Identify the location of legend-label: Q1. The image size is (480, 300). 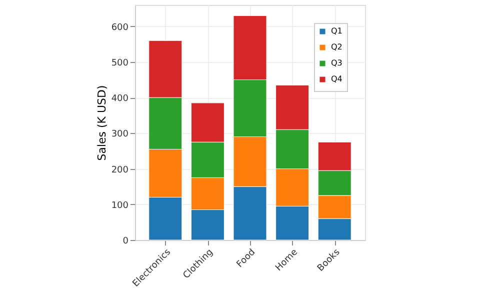
(336, 31).